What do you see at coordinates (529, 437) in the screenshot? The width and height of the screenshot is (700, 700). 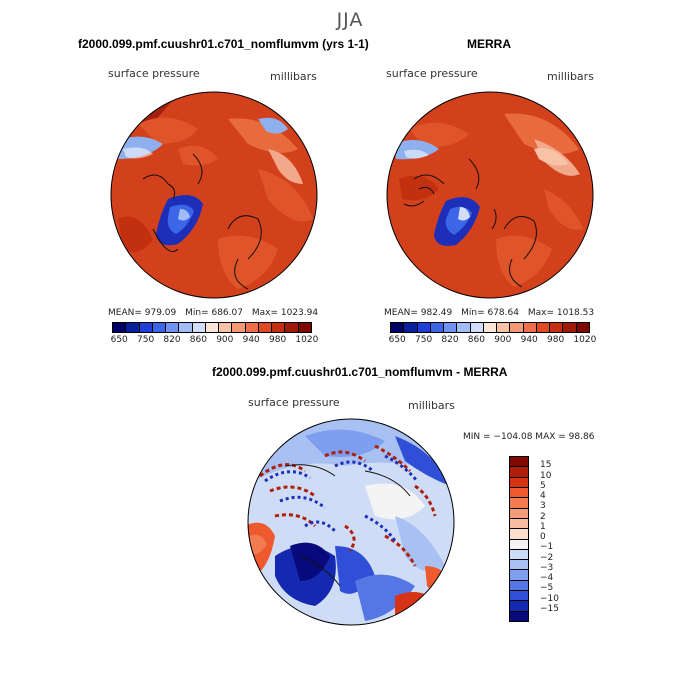 I see `panel-3-minmax: MIN = −104.08 MAX = 98.86` at bounding box center [529, 437].